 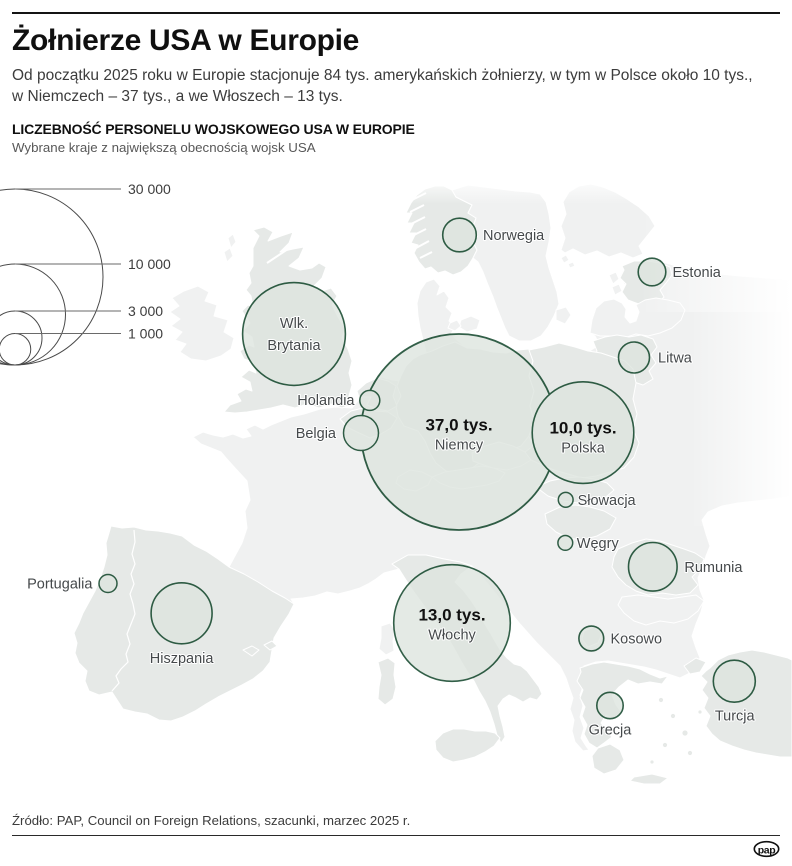 What do you see at coordinates (611, 731) in the screenshot?
I see `svg-text: Grecja` at bounding box center [611, 731].